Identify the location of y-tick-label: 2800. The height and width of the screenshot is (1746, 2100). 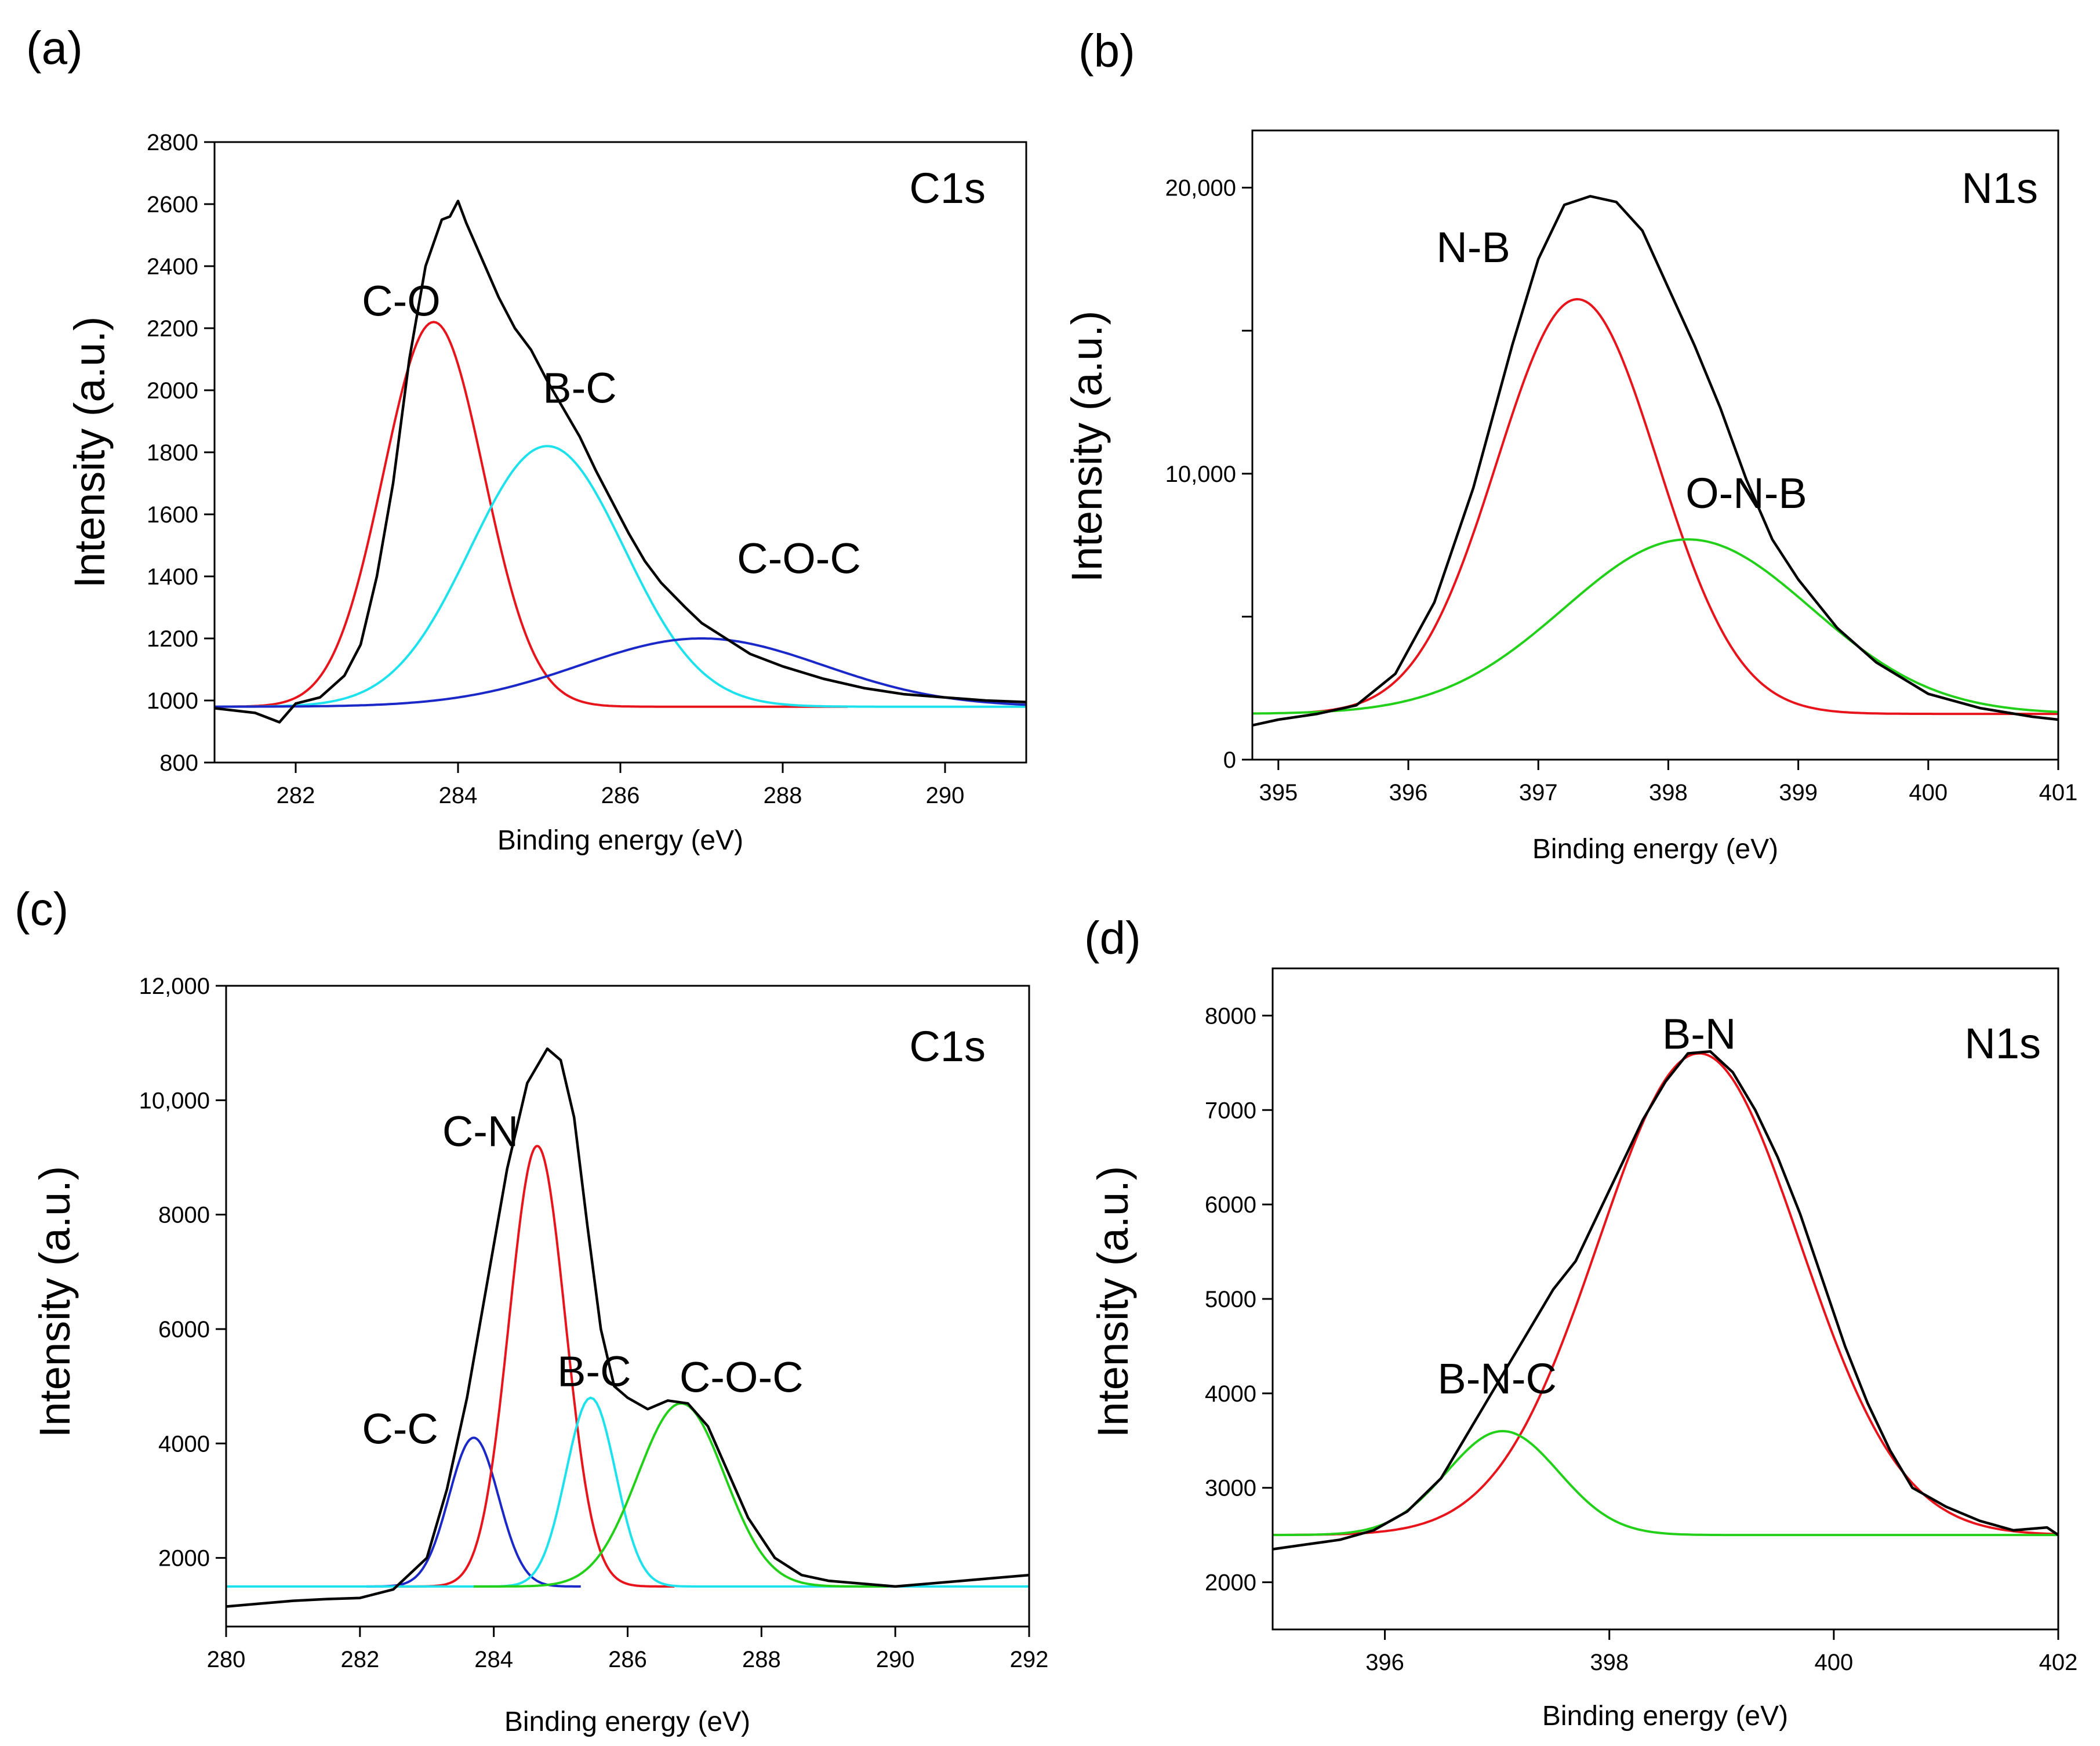
(172, 142).